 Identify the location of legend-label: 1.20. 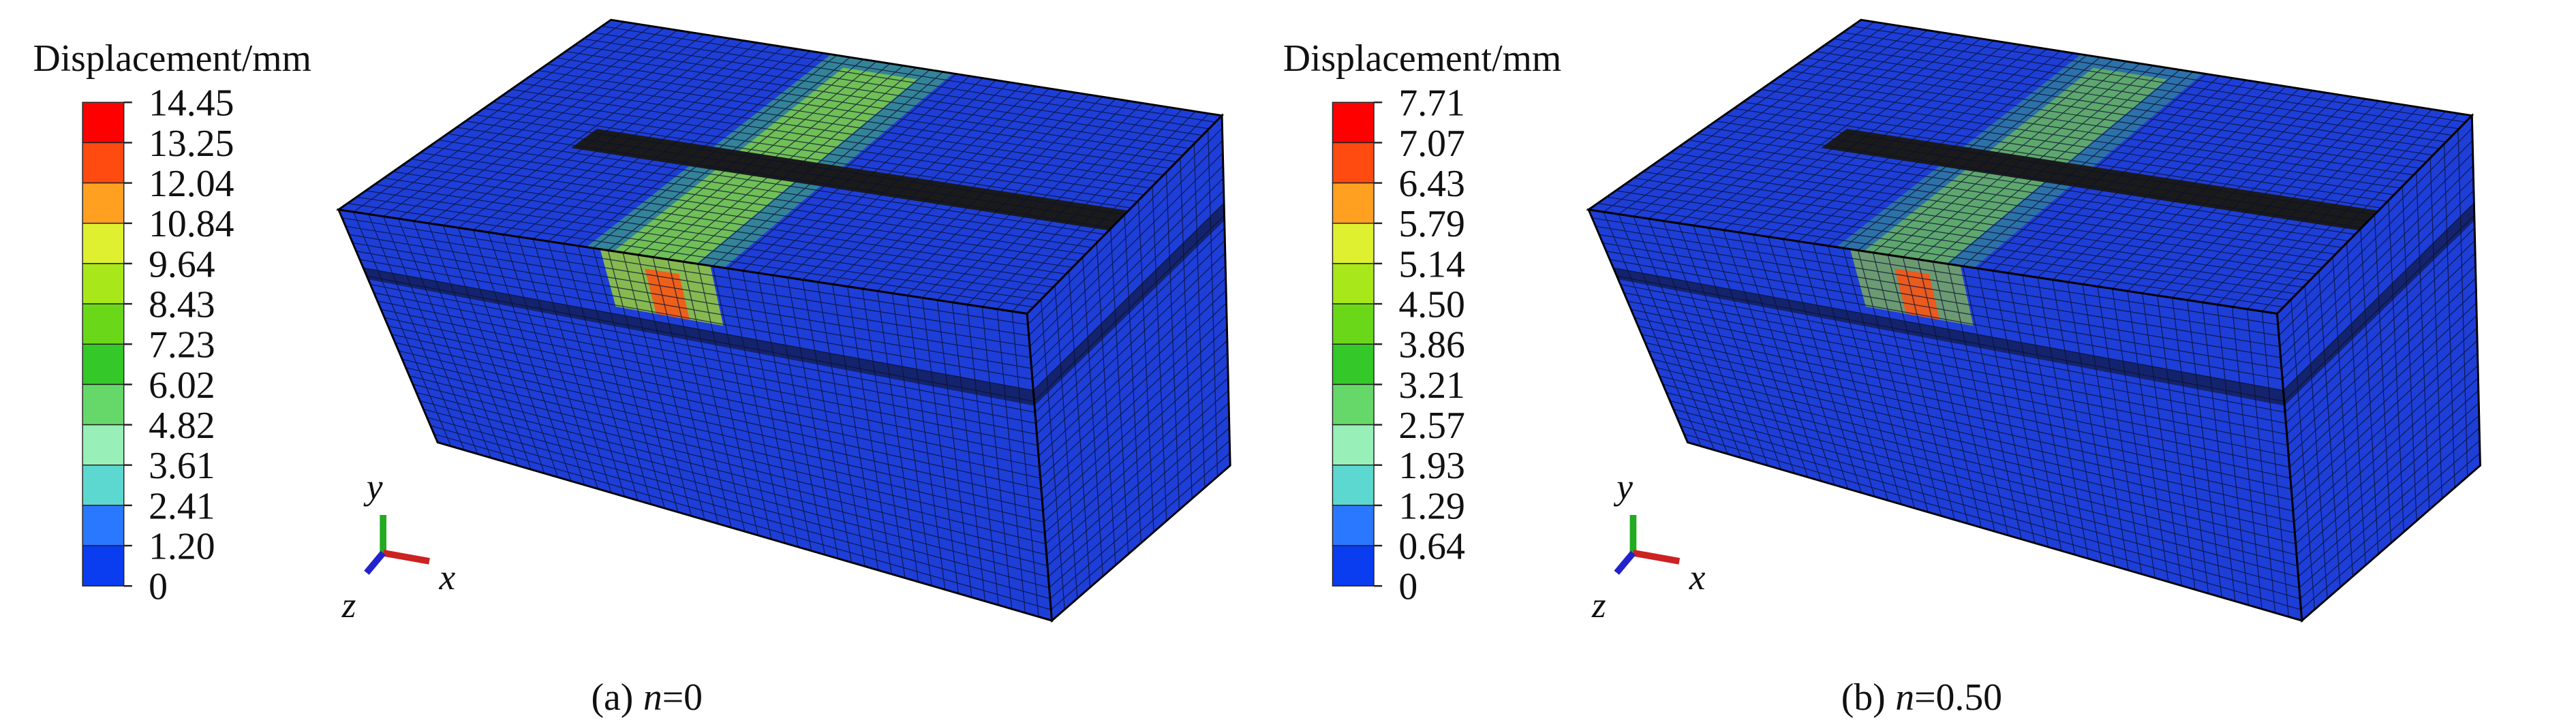
(182, 546).